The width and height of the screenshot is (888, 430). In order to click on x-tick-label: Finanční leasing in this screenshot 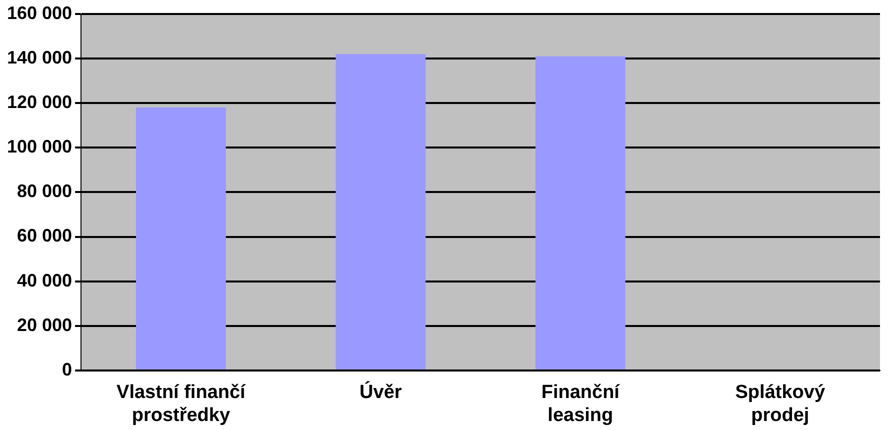, I will do `click(580, 404)`.